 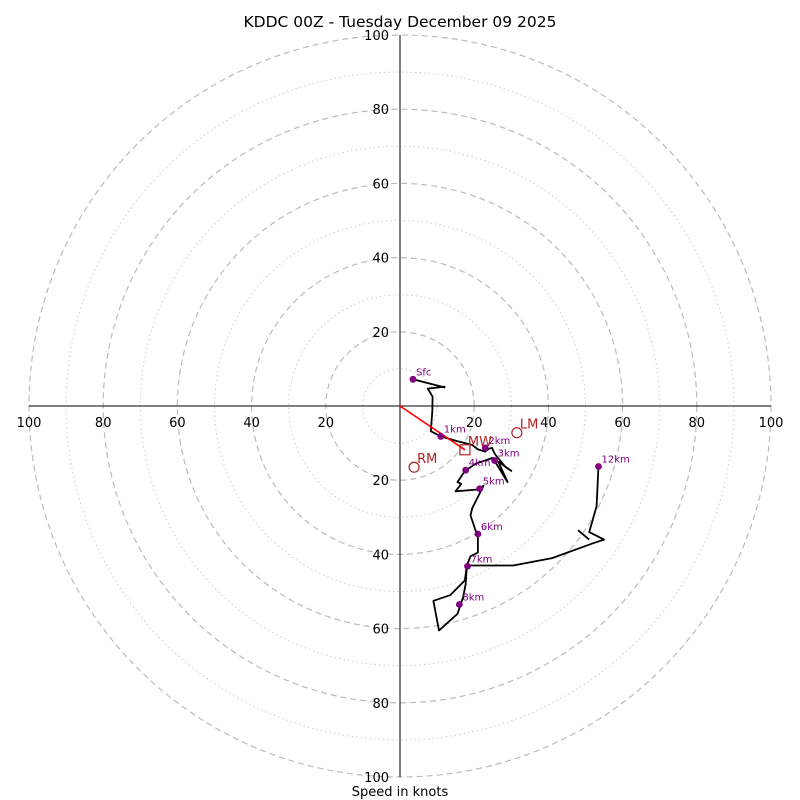 What do you see at coordinates (771, 423) in the screenshot?
I see `x-tick-pos-100: 100` at bounding box center [771, 423].